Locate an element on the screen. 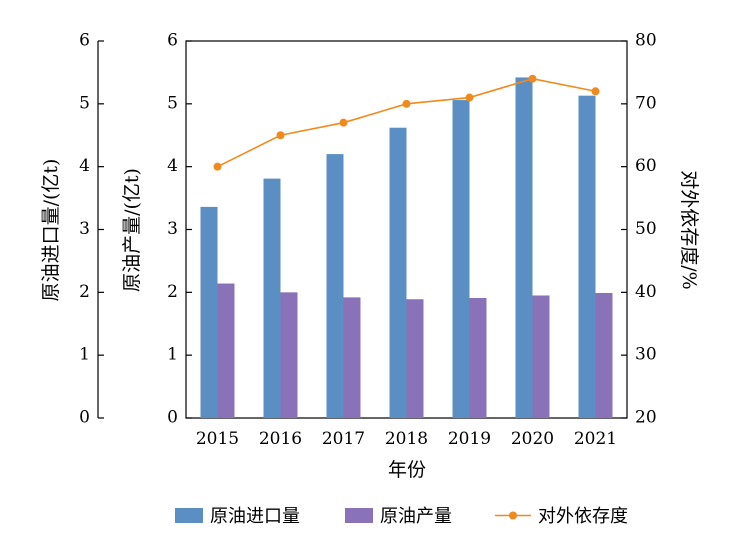 This screenshot has width=741, height=539. legend-label-import: 原油进口量 is located at coordinates (255, 516).